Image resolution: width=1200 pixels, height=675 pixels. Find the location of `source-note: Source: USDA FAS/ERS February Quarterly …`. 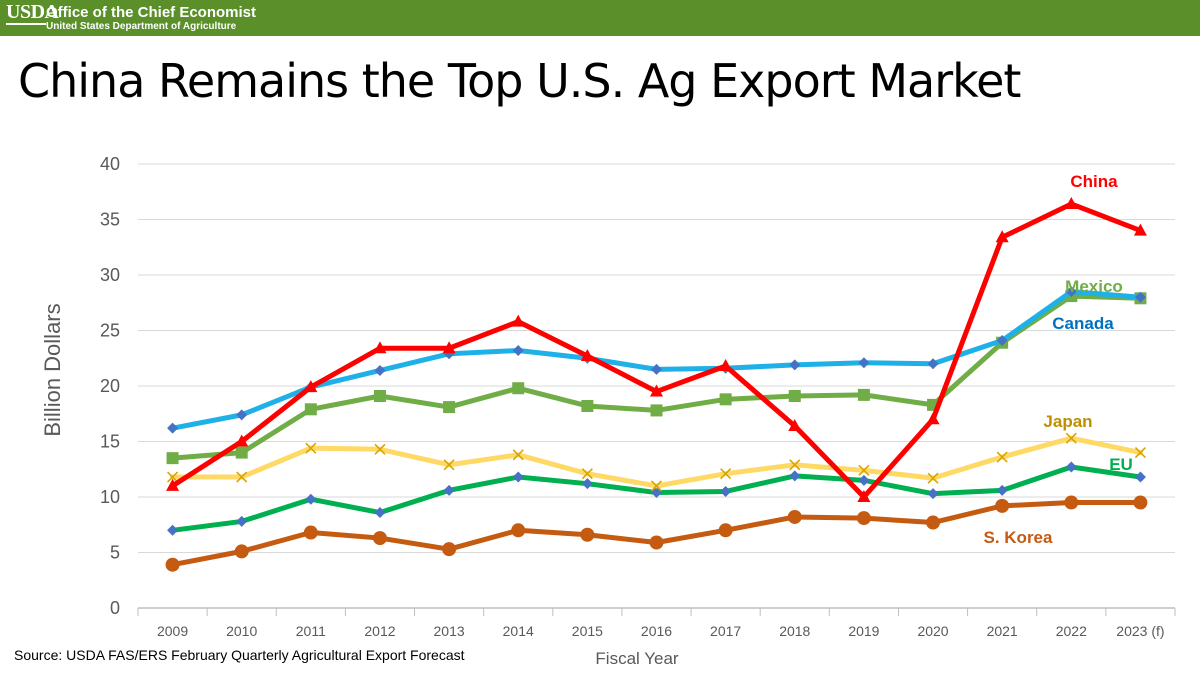

source-note: Source: USDA FAS/ERS February Quarterly … is located at coordinates (239, 655).